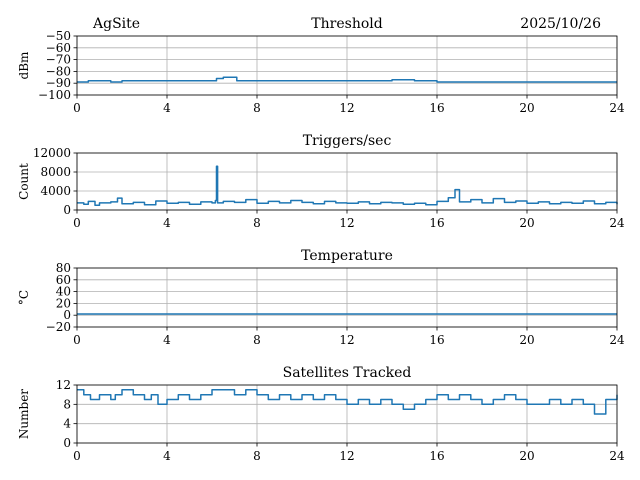 This screenshot has width=640, height=480. Describe the element at coordinates (58, 327) in the screenshot. I see `temperature-ytick-label-5: −20` at that location.